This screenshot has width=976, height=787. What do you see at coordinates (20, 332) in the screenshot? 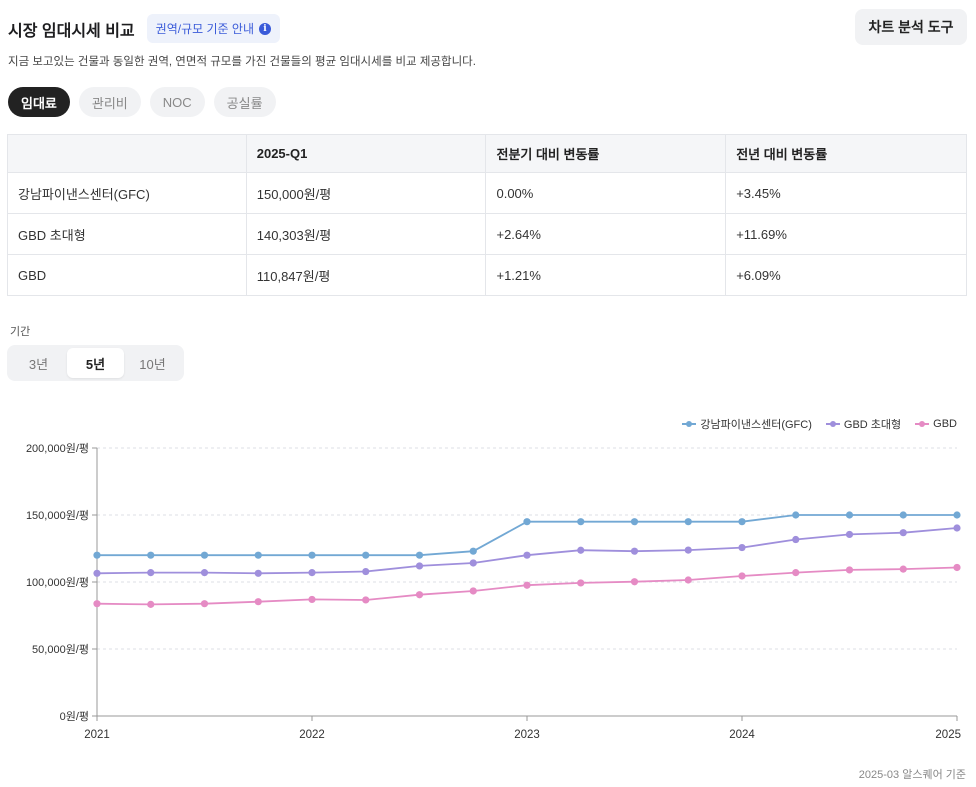
I see `period-label: 기간` at bounding box center [20, 332].